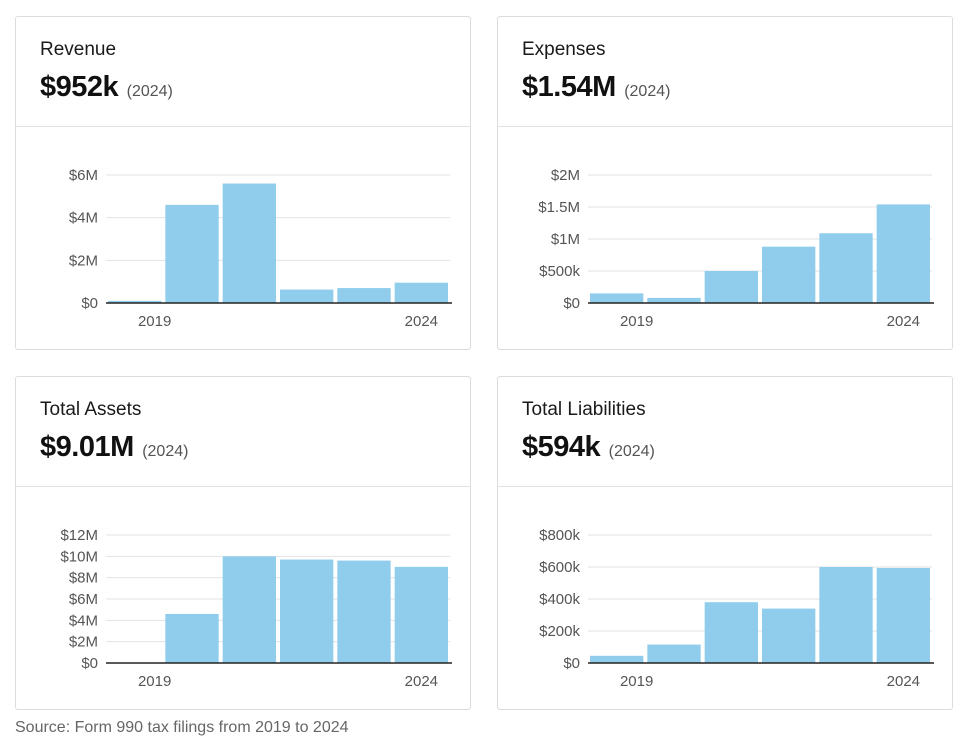 This screenshot has height=750, width=977. Describe the element at coordinates (87, 447) in the screenshot. I see `card-value: $9.01M` at that location.